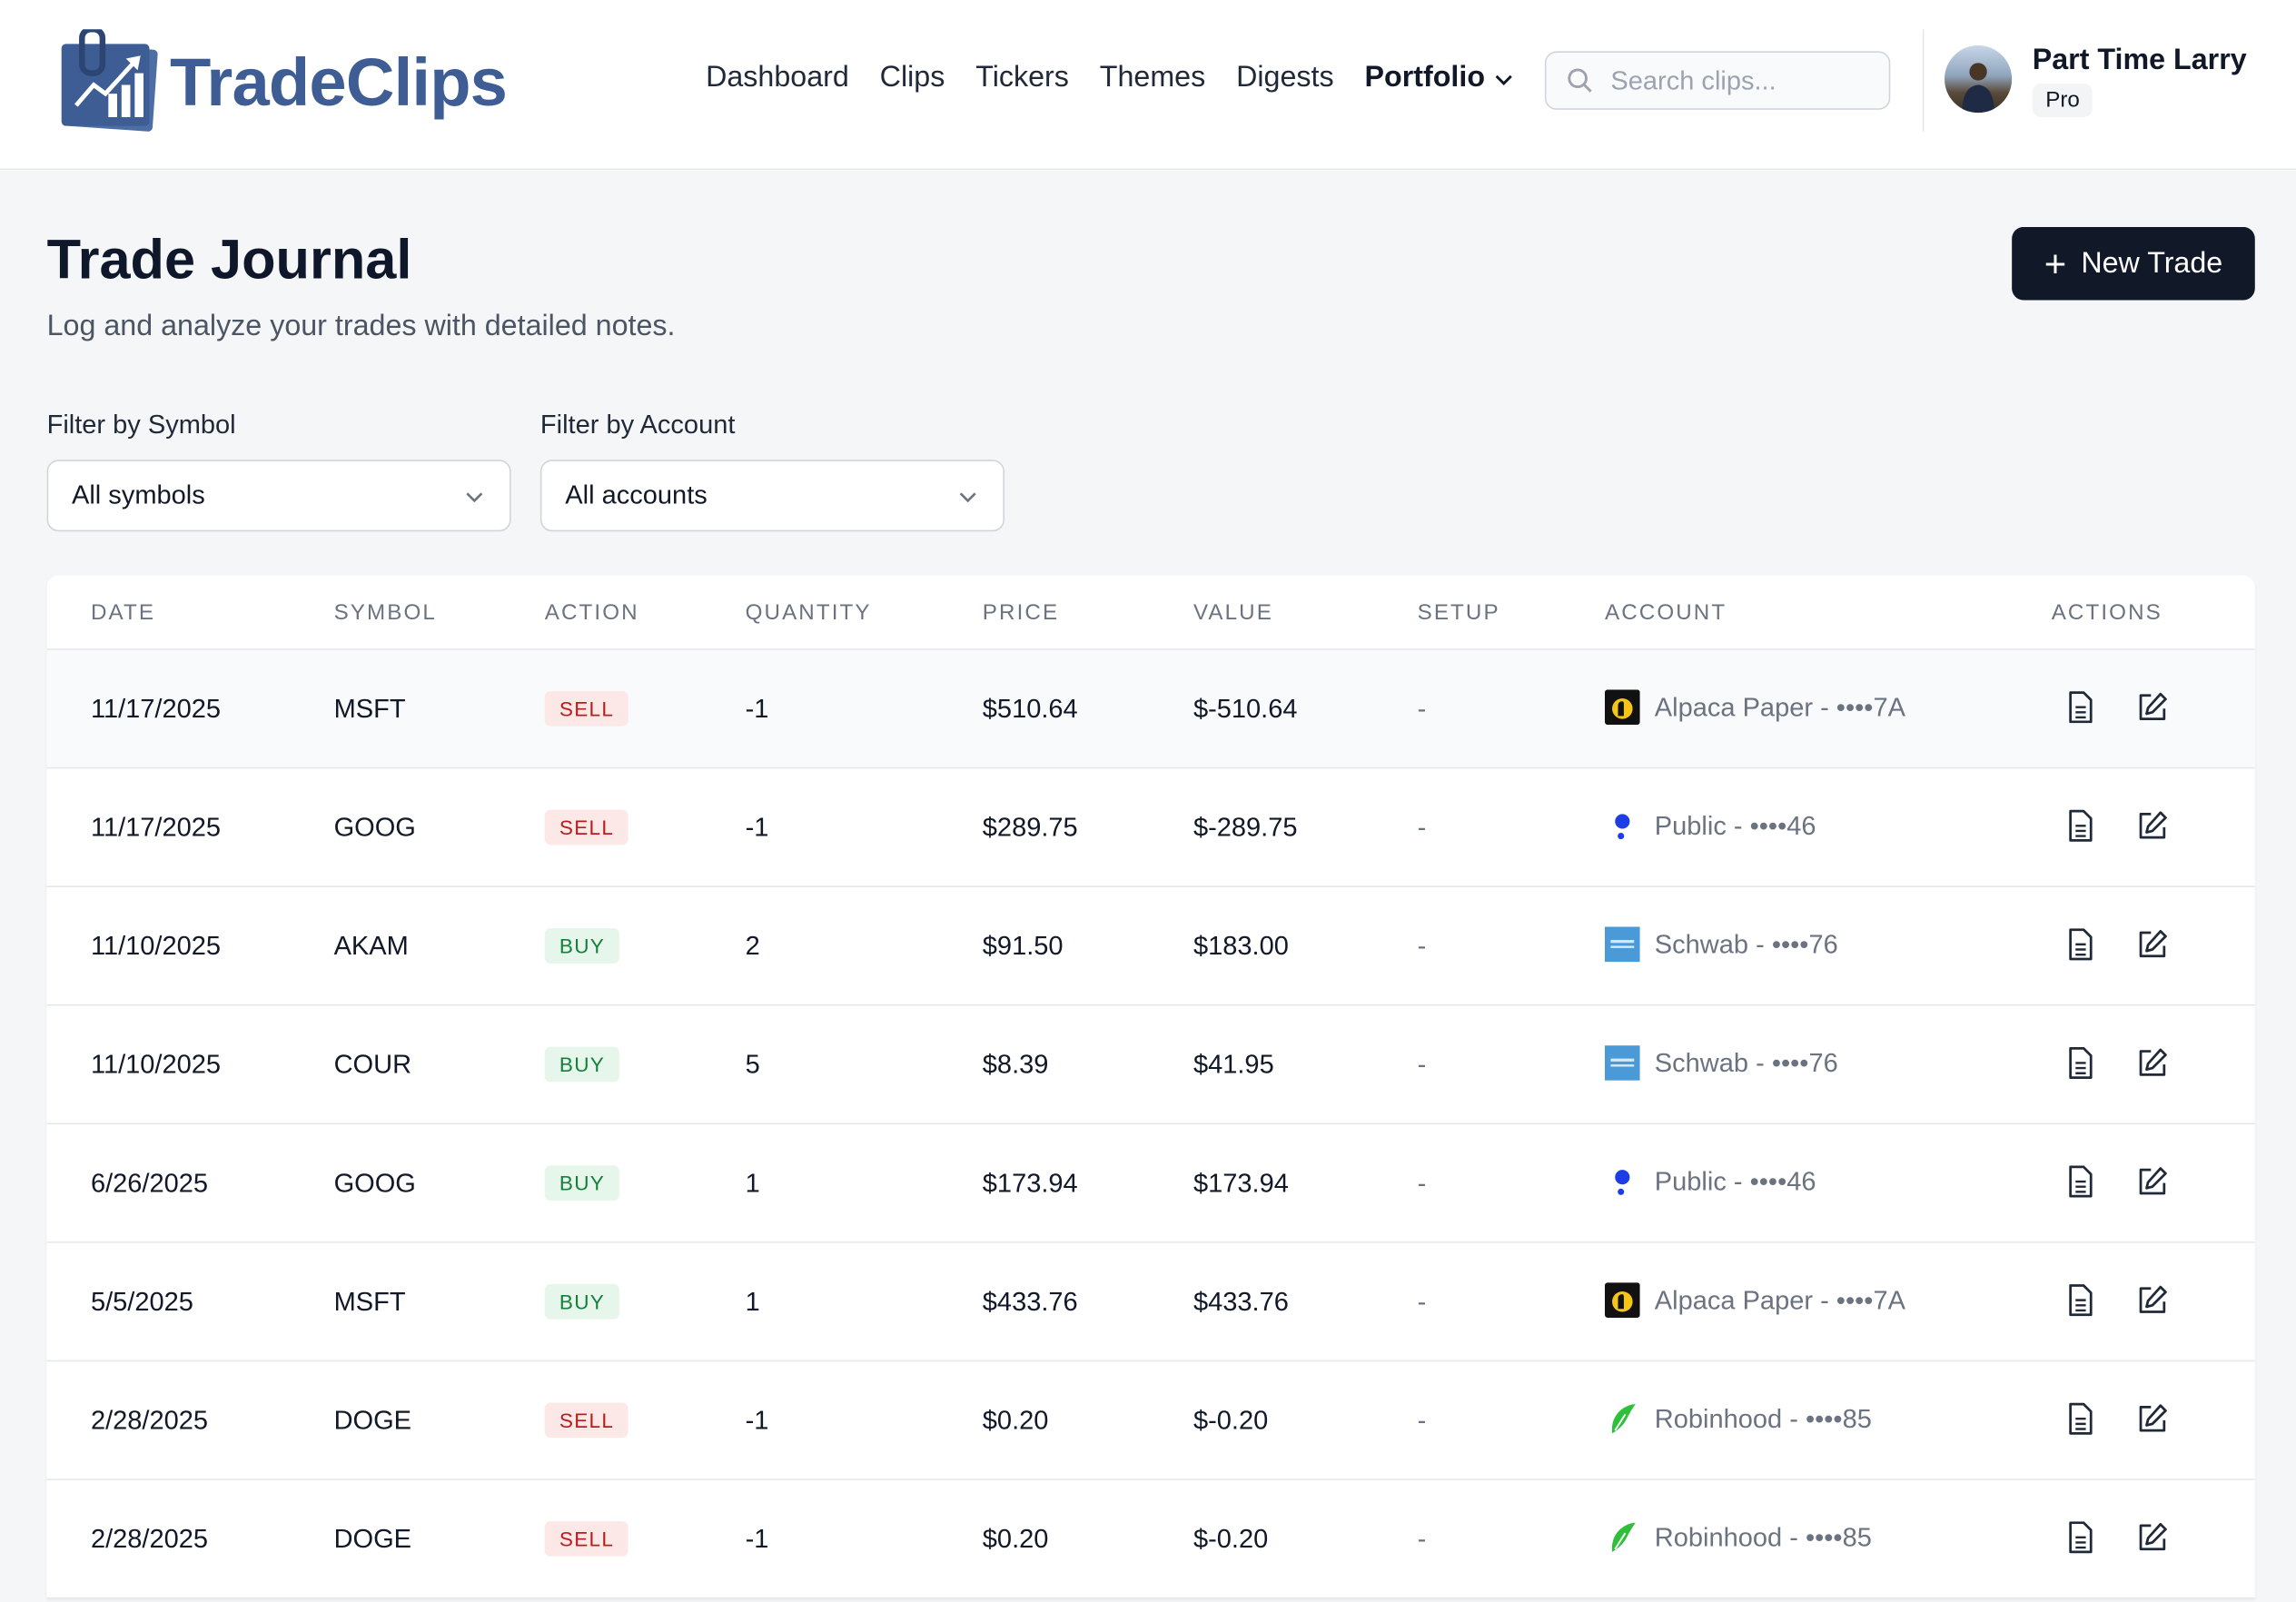 The height and width of the screenshot is (1602, 2296). Describe the element at coordinates (1923, 81) in the screenshot. I see `header-divider` at that location.